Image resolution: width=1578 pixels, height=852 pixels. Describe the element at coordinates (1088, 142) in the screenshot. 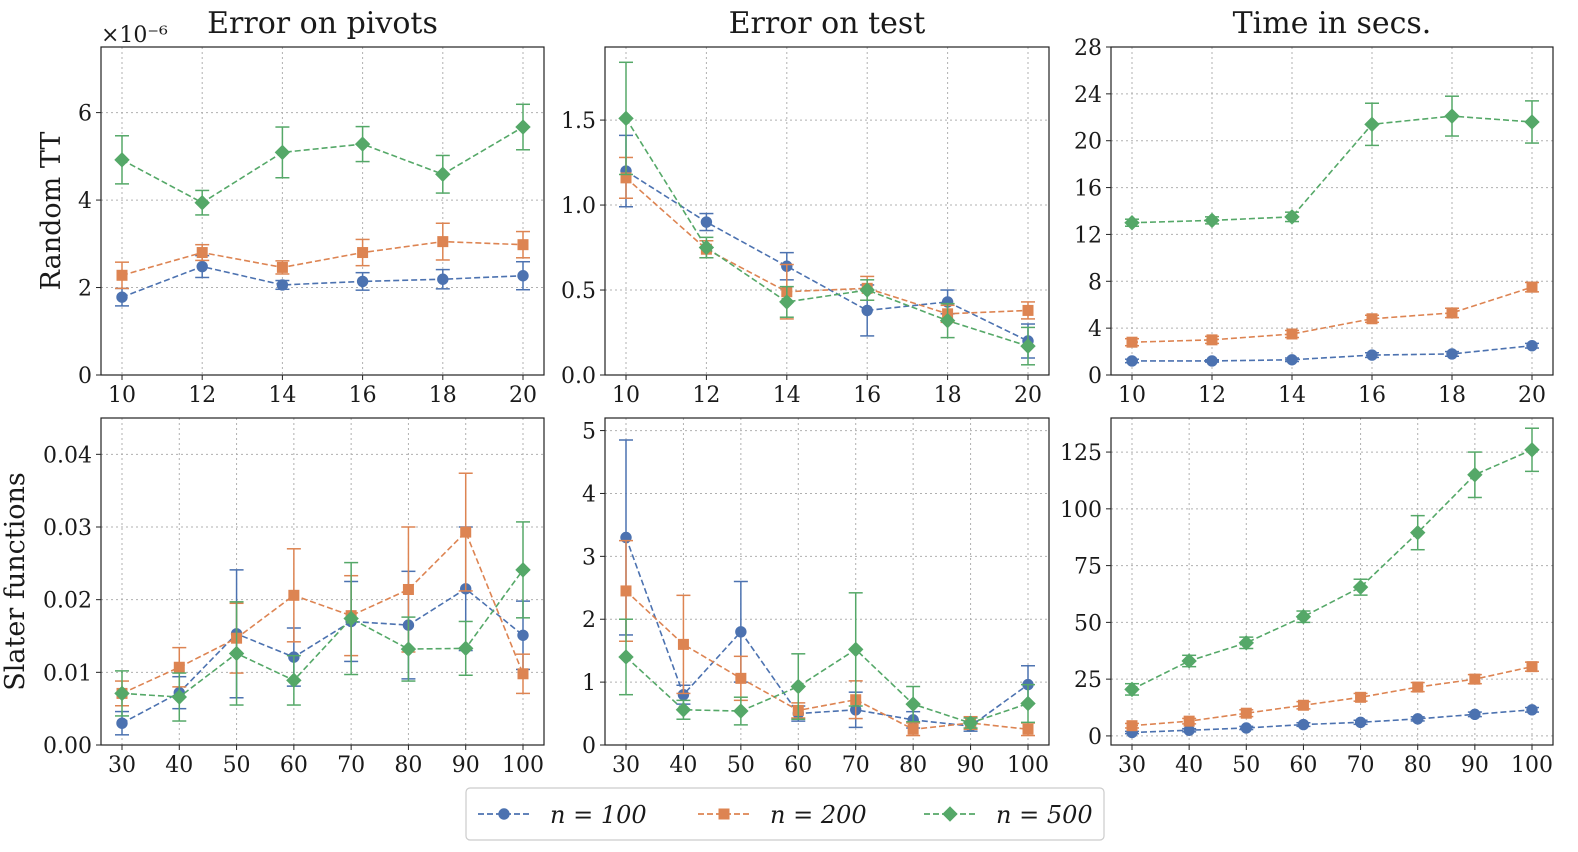

I see `y-tick-label: 20` at that location.